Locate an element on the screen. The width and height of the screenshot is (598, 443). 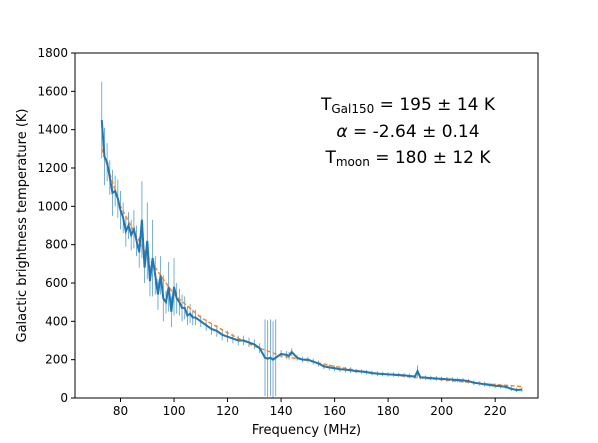
x-tick-label: 220 is located at coordinates (495, 411).